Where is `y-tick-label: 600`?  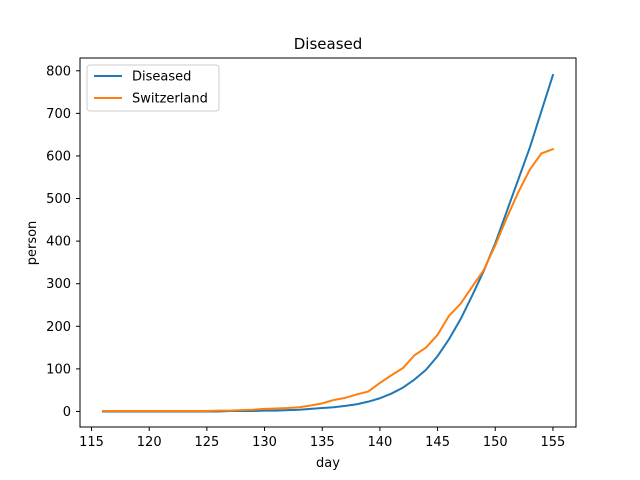
y-tick-label: 600 is located at coordinates (58, 156).